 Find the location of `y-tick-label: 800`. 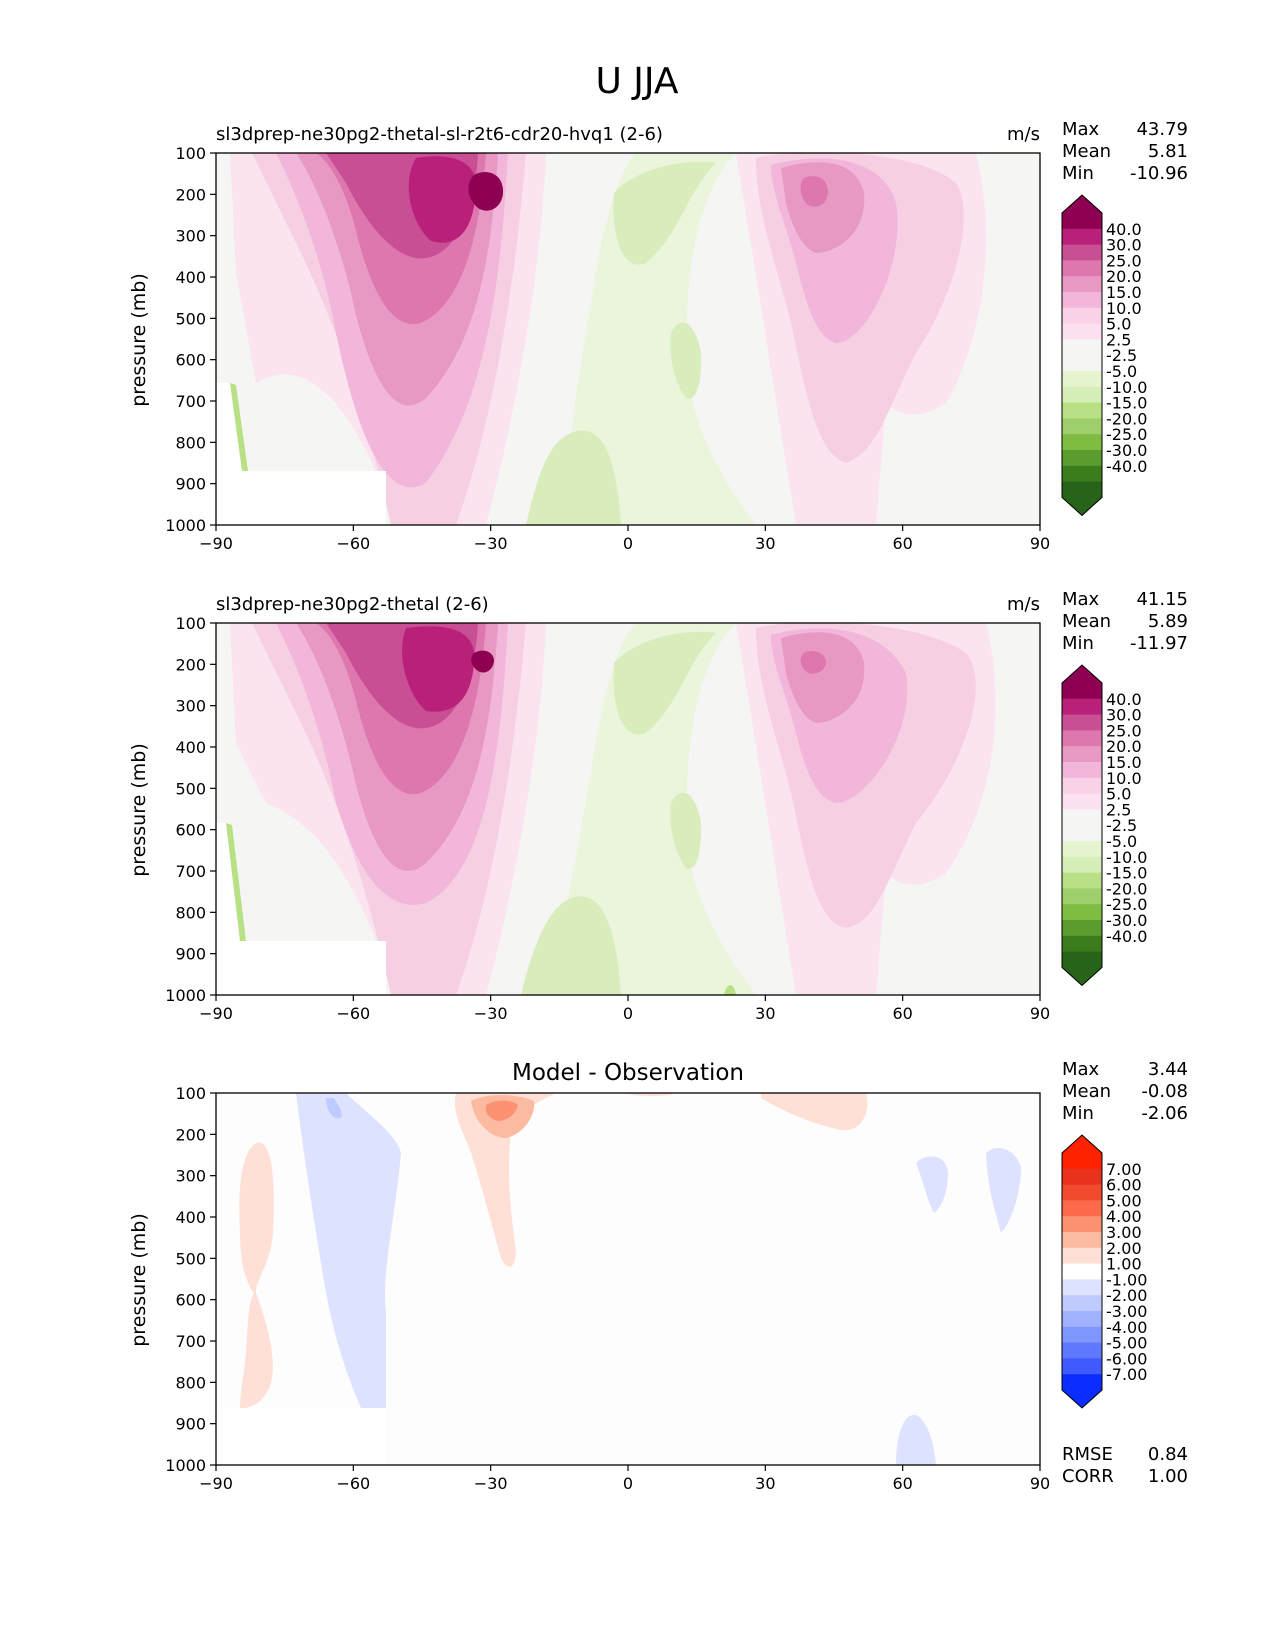

y-tick-label: 800 is located at coordinates (190, 442).